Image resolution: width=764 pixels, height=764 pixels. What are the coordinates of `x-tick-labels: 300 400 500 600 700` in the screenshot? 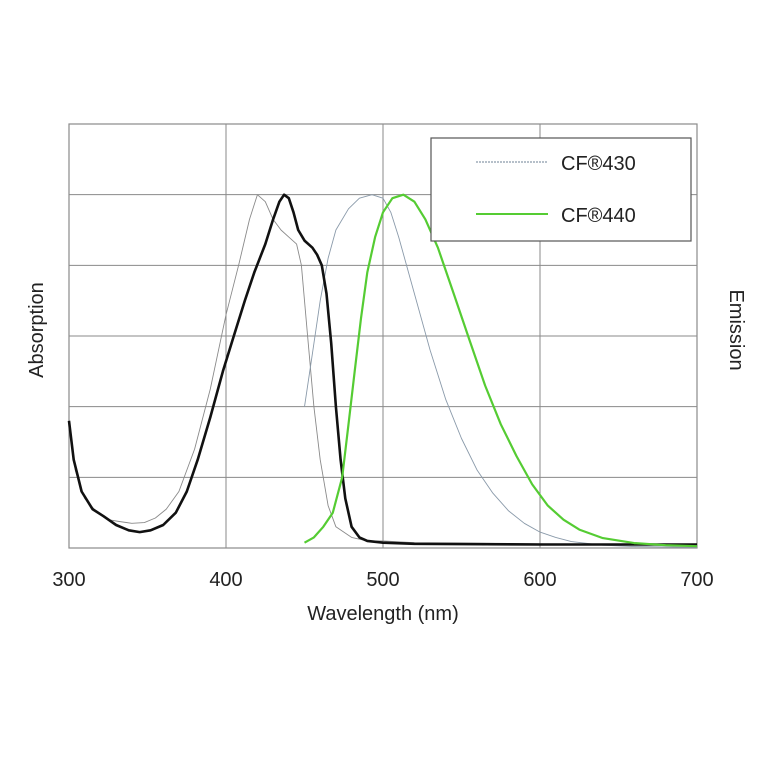 It's located at (382, 580).